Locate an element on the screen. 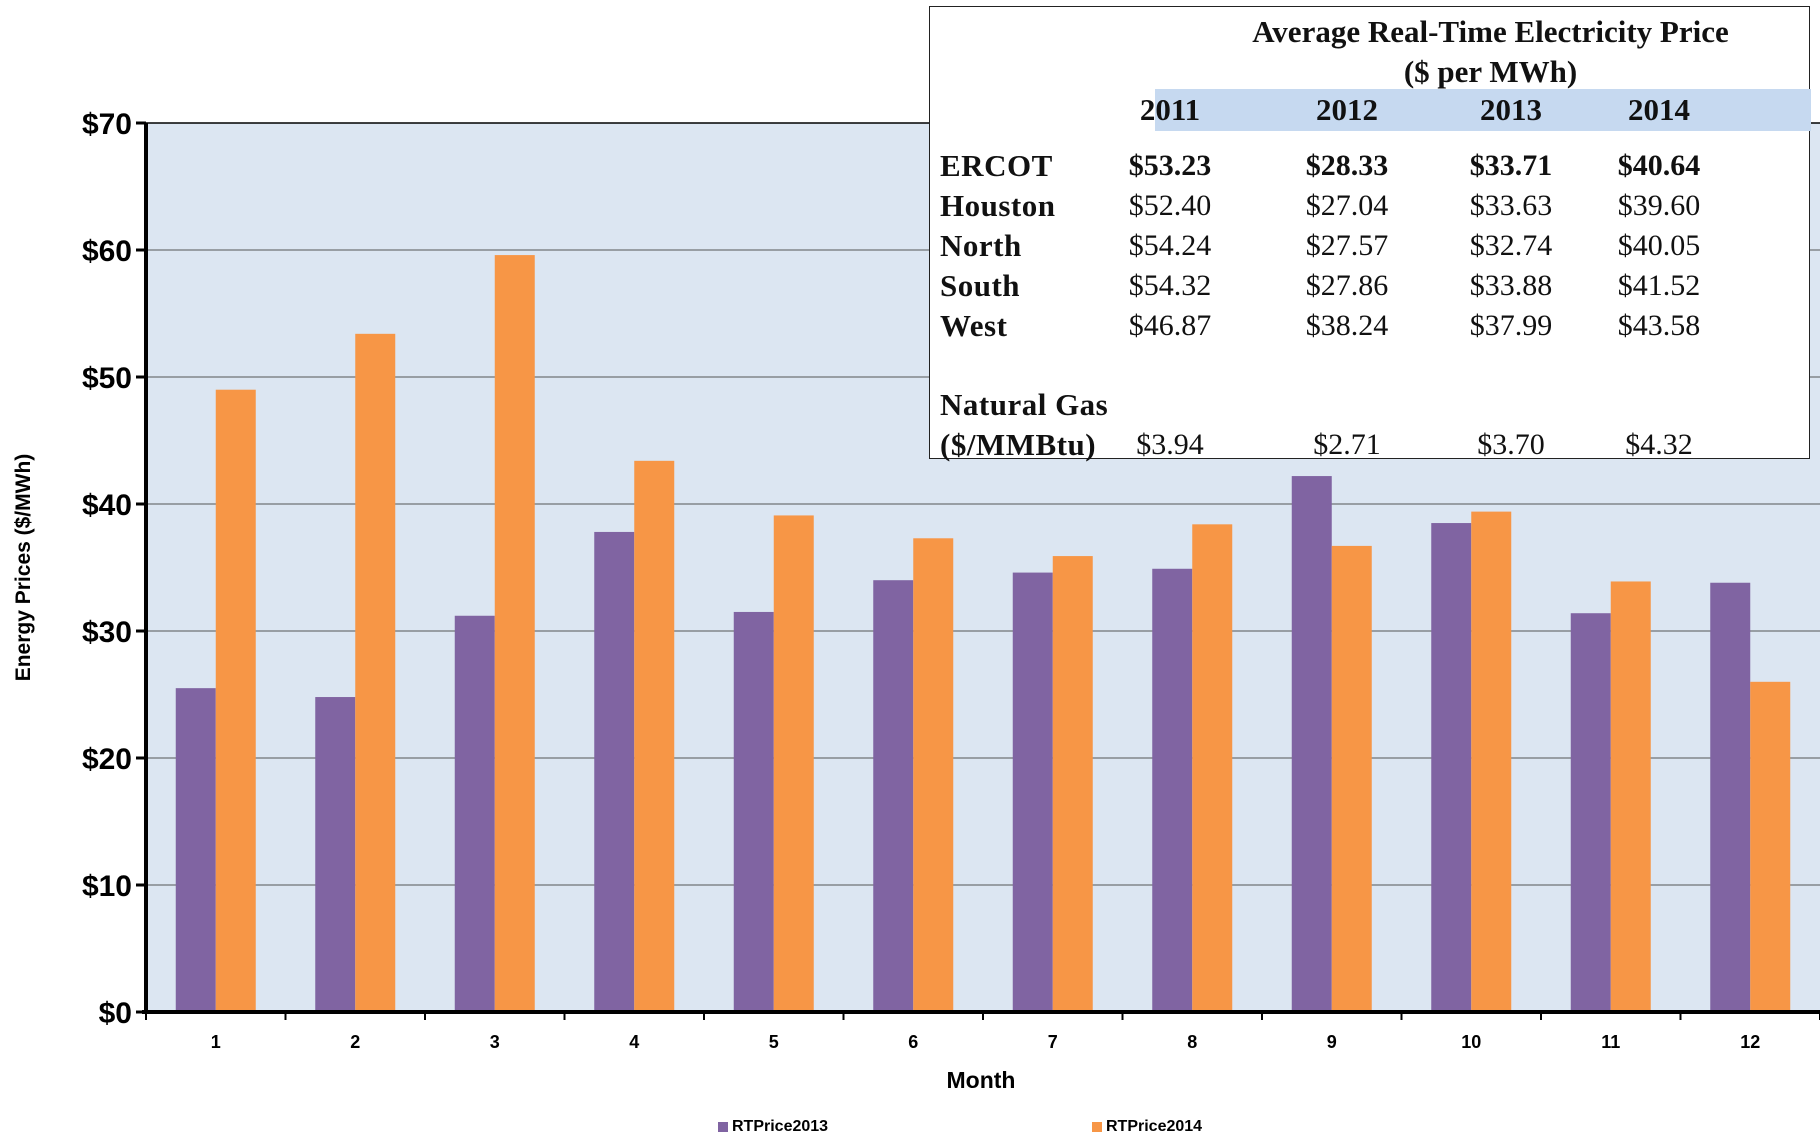 The height and width of the screenshot is (1138, 1820). y-tick-label: $10 is located at coordinates (107, 886).